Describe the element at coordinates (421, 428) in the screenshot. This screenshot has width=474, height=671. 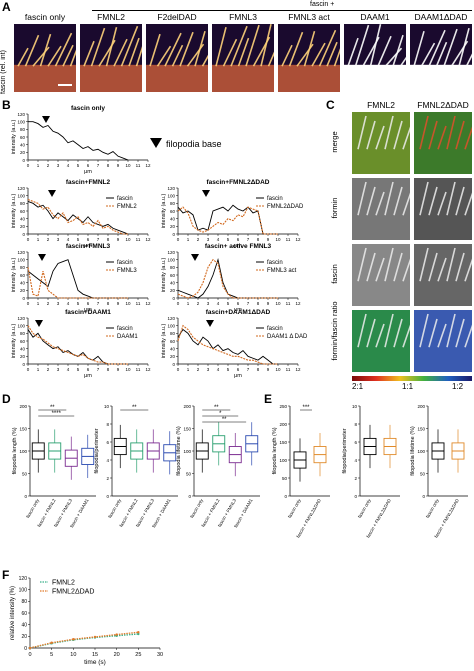
I see `y-tick-label: 150` at that location.